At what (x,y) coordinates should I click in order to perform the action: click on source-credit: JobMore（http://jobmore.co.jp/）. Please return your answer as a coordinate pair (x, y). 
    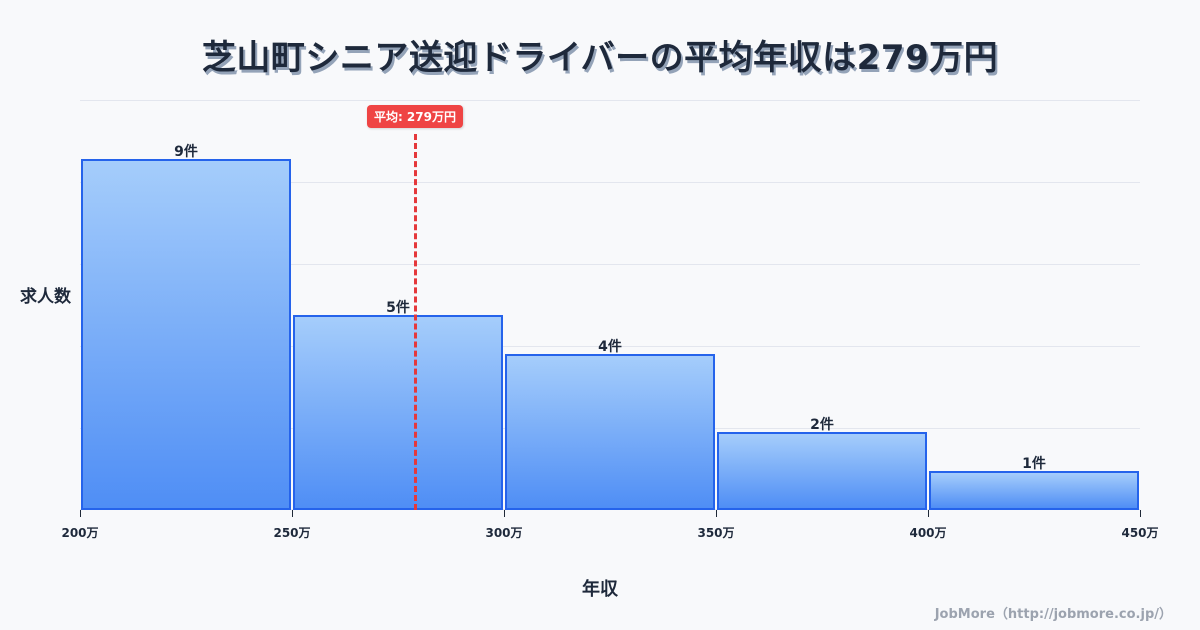
    Looking at the image, I should click on (1053, 614).